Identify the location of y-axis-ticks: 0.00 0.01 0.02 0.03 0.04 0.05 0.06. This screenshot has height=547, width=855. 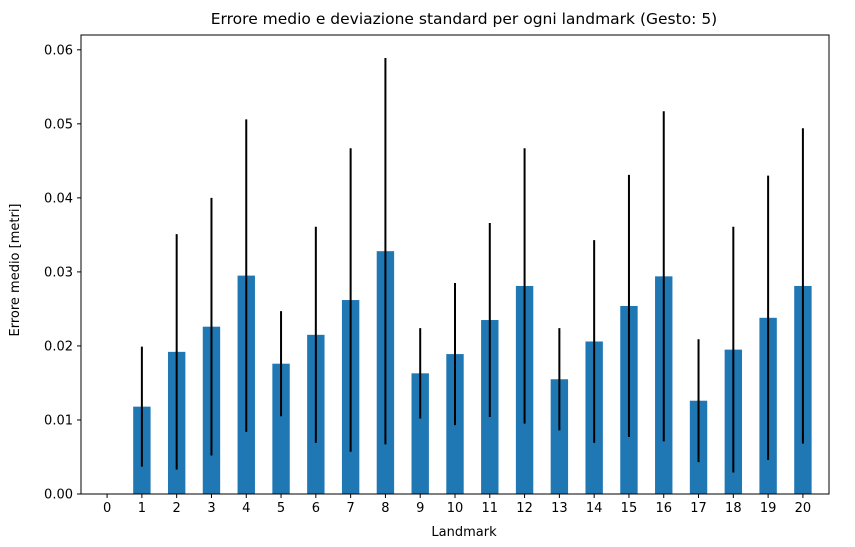
(62, 273).